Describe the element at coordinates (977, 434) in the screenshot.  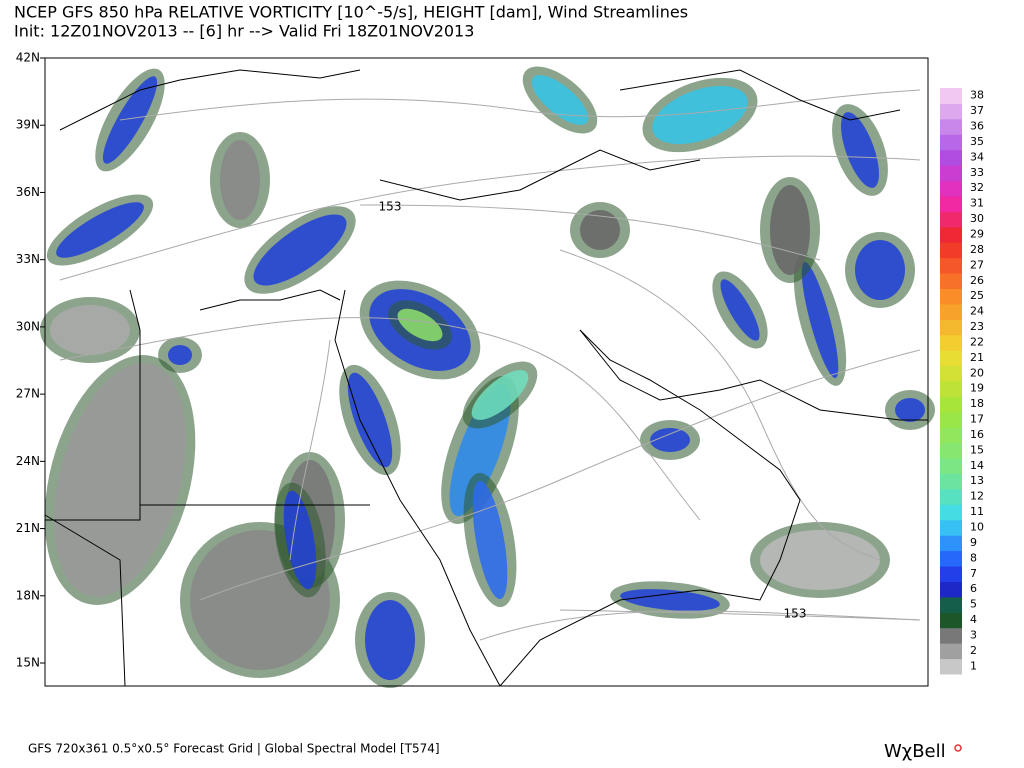
I see `colorbar-label: 16` at that location.